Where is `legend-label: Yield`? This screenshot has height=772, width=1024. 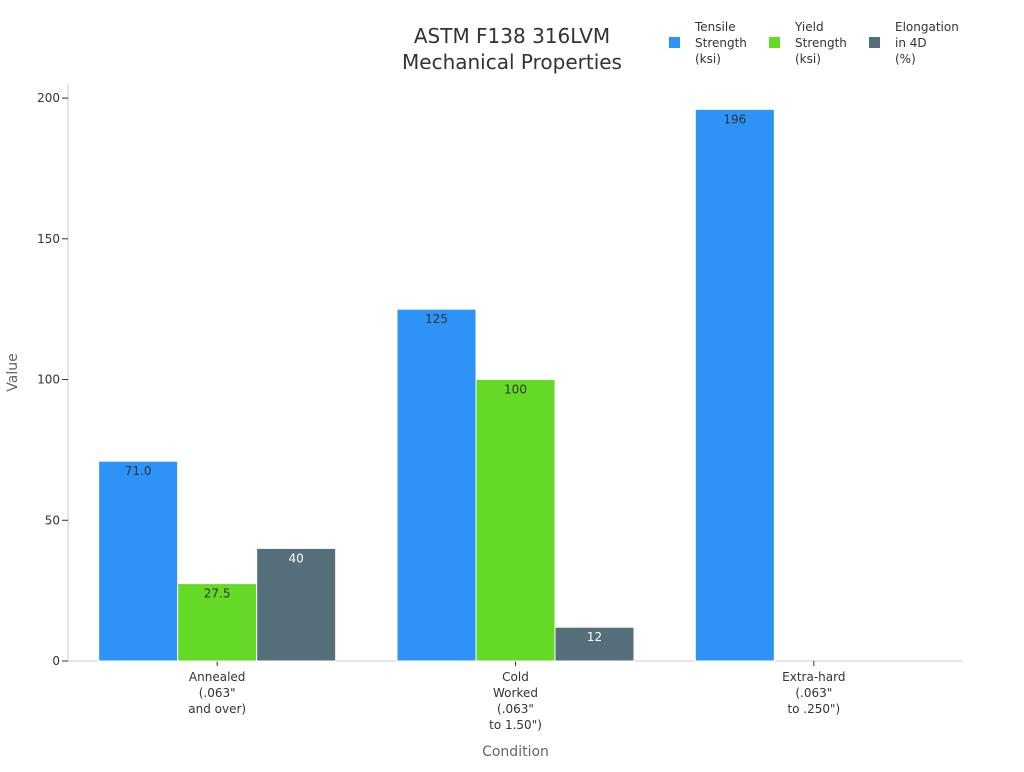 legend-label: Yield is located at coordinates (809, 27).